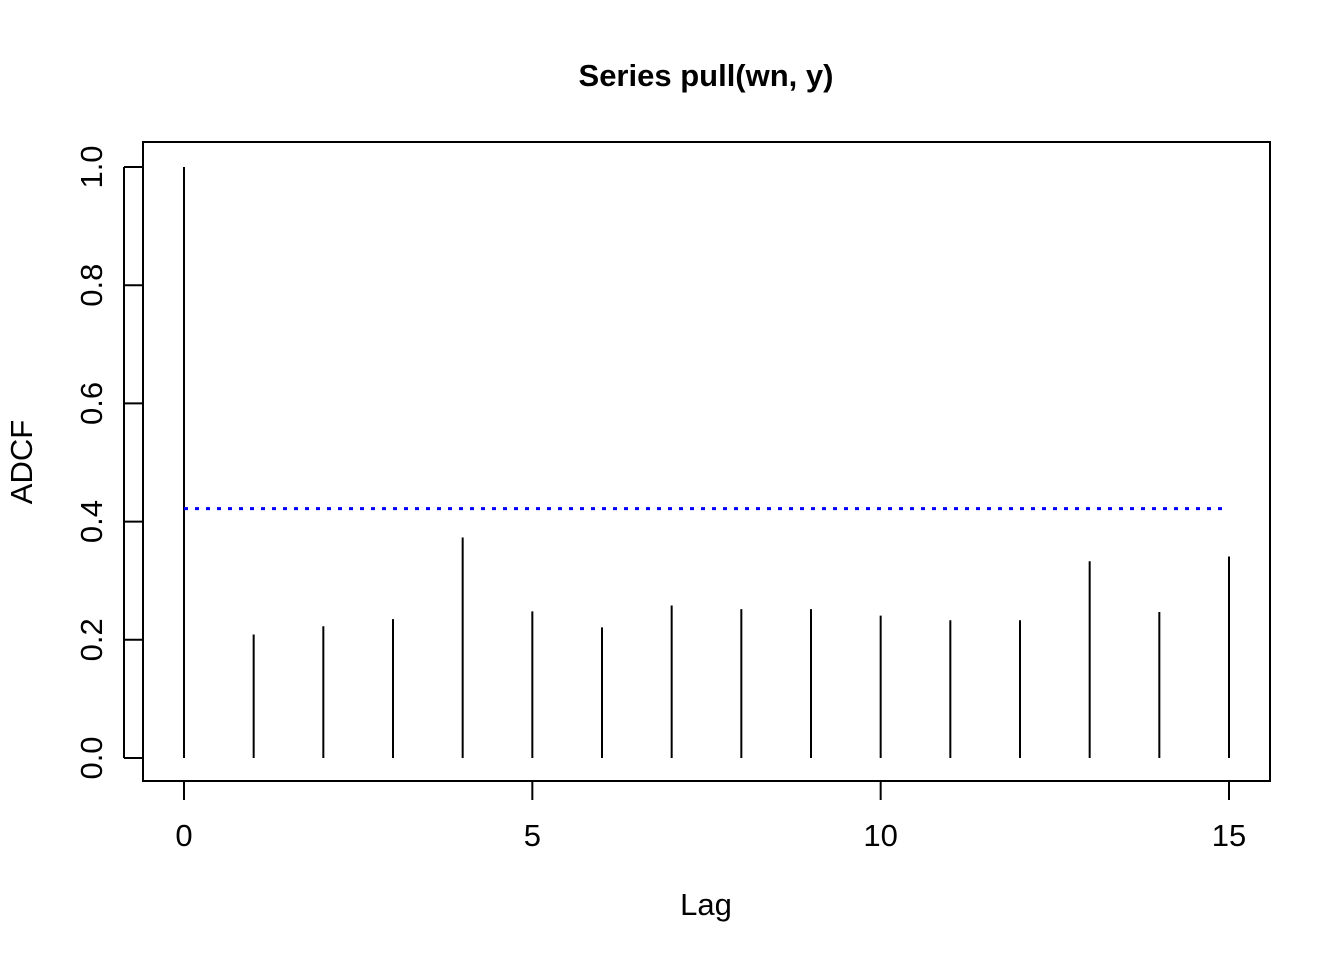  I want to click on y-tick-label: 0.4, so click(91, 521).